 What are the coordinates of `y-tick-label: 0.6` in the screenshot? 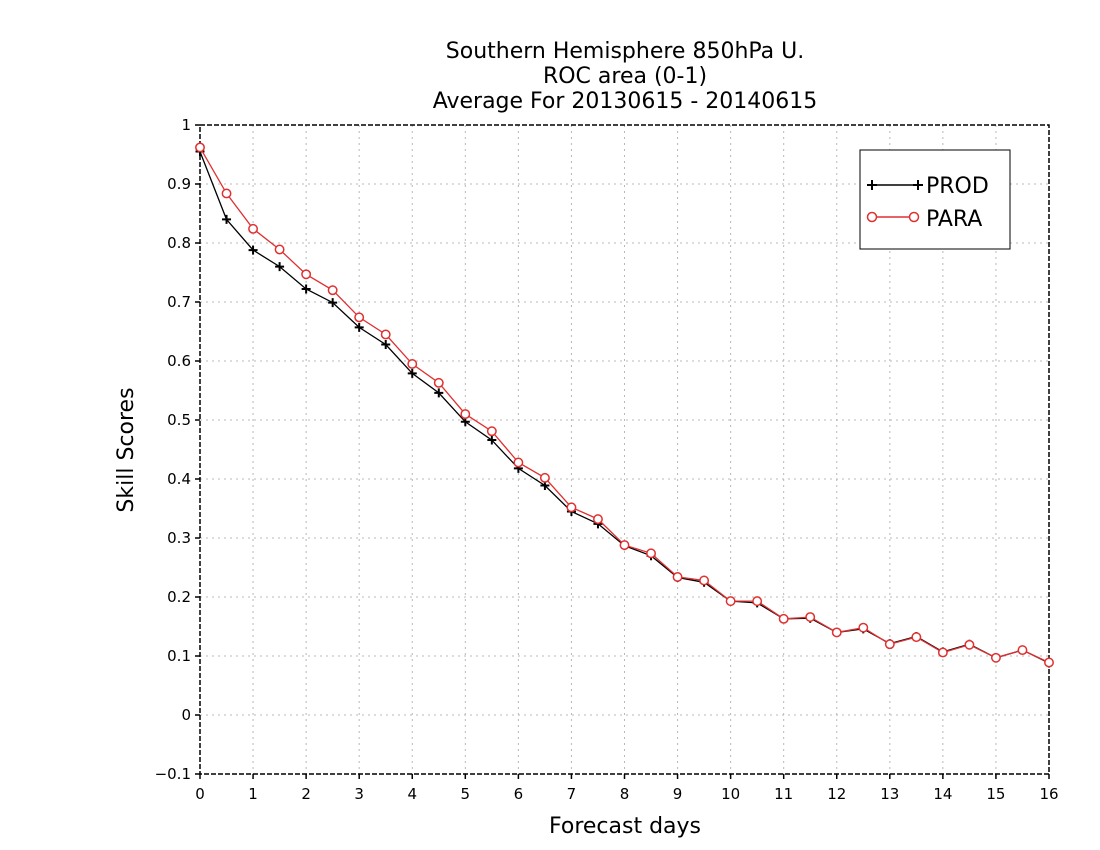 It's located at (179, 361).